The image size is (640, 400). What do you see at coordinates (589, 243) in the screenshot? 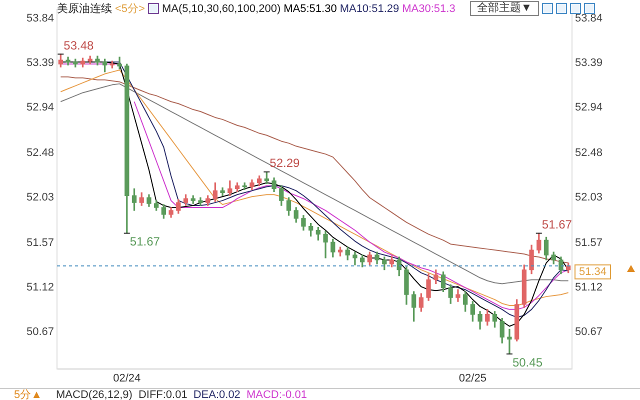
I see `y2-tick-label: 51.57` at bounding box center [589, 243].